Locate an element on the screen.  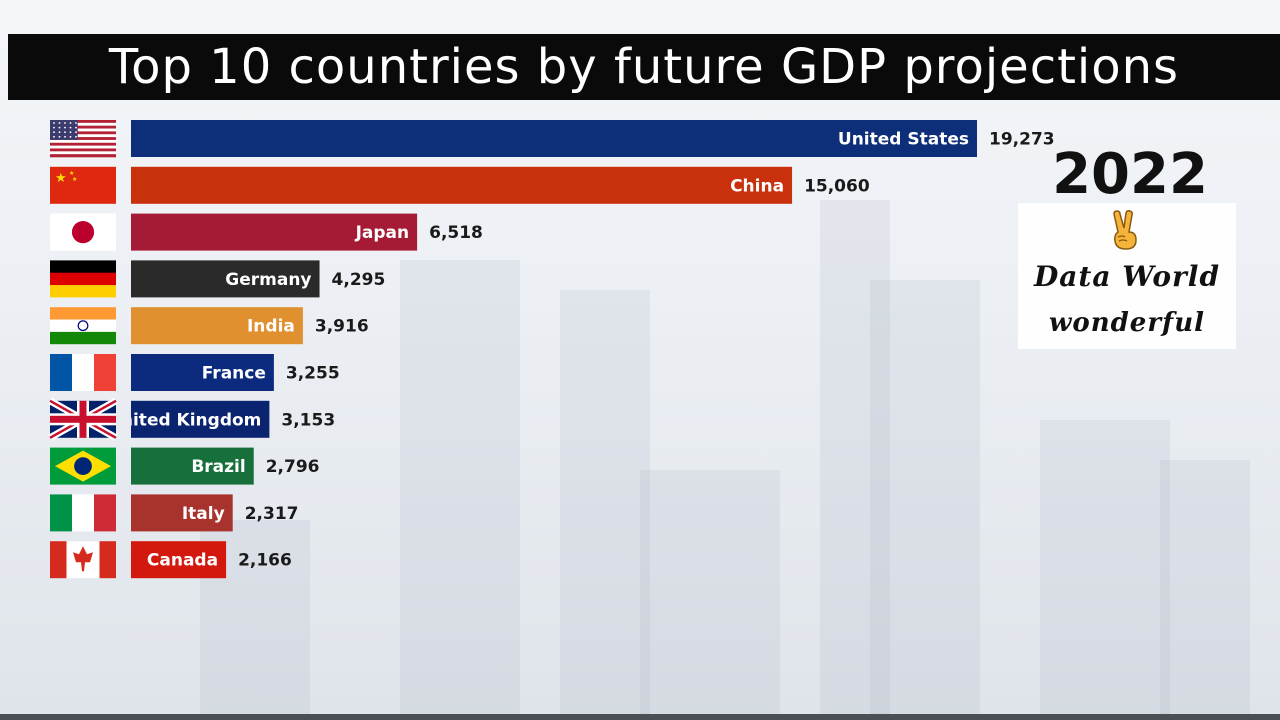
bar-value-label: 3,153 is located at coordinates (308, 420).